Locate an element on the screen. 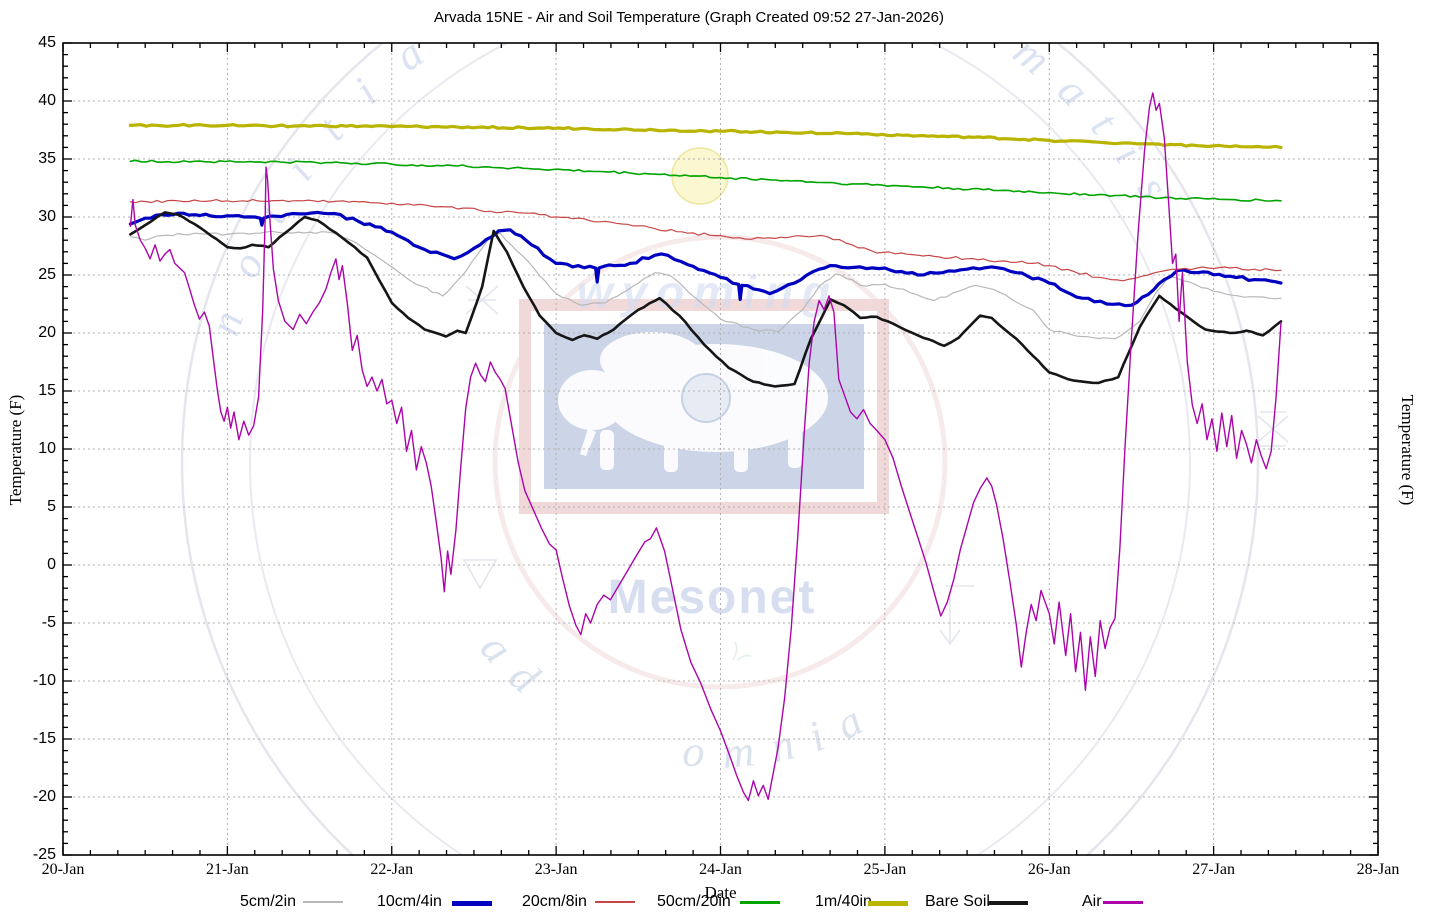 This screenshot has height=920, width=1440. series-line-20cm-8in is located at coordinates (705, 240).